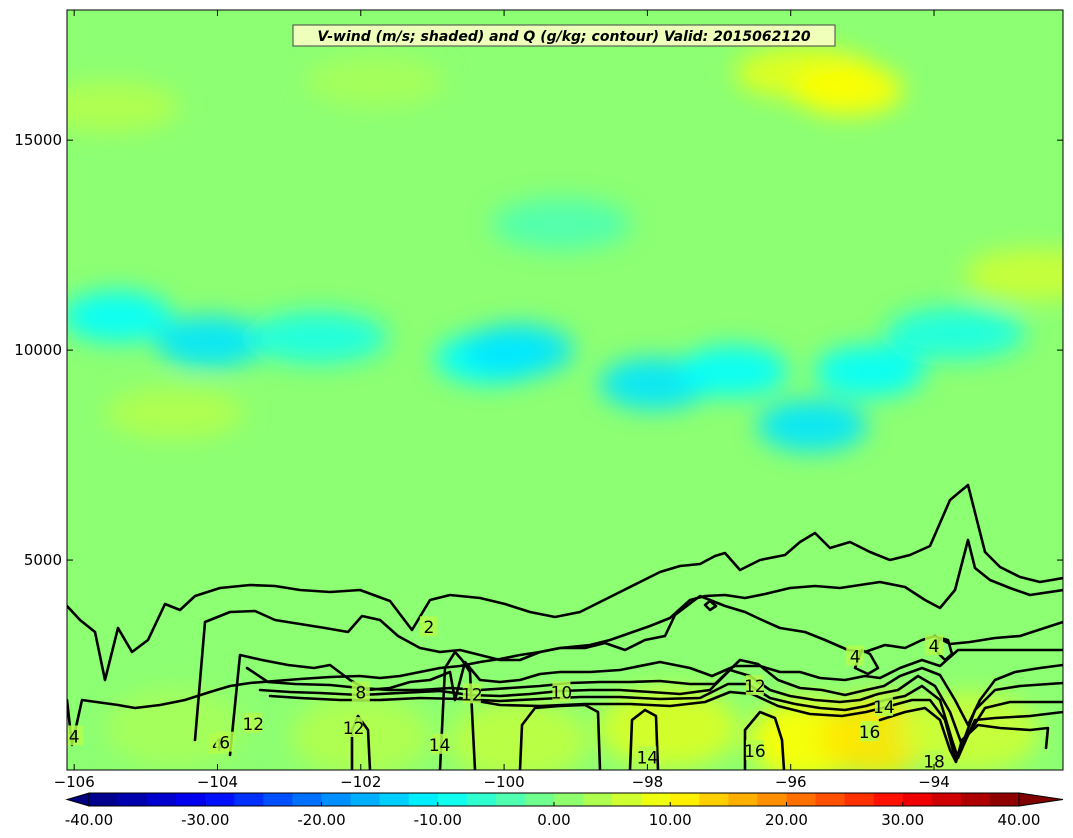  What do you see at coordinates (503, 782) in the screenshot?
I see `x-tick-label: −100` at bounding box center [503, 782].